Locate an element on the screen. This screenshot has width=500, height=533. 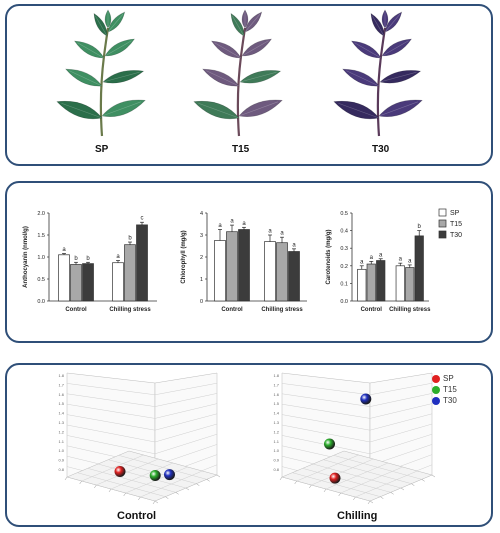
point-t15 is located at coordinates (155, 475).